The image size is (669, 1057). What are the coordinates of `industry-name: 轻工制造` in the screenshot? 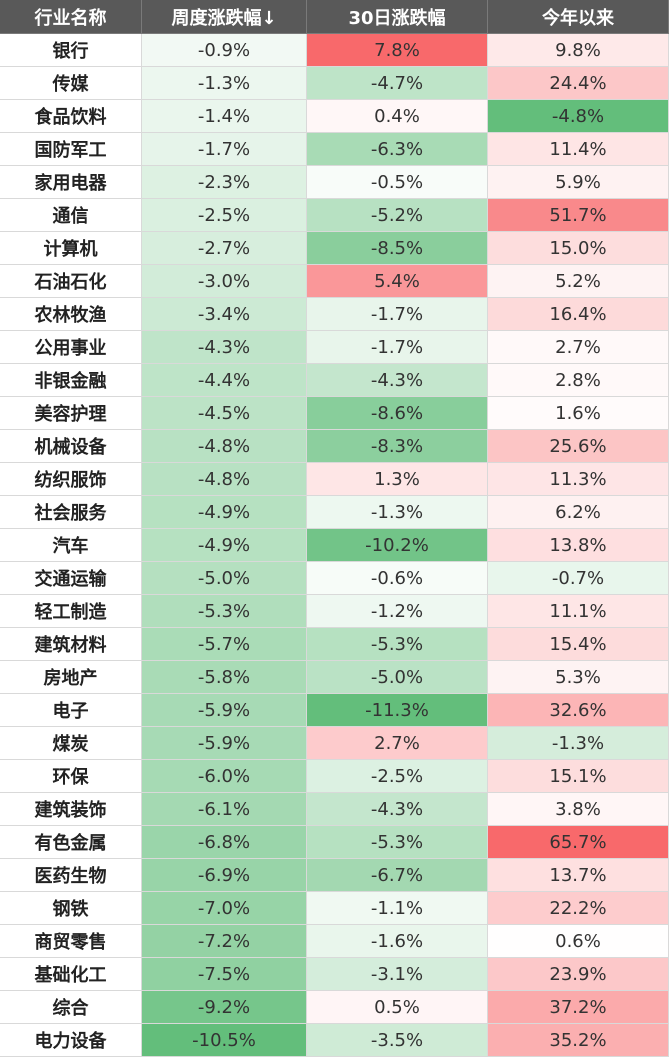 It's located at (71, 611).